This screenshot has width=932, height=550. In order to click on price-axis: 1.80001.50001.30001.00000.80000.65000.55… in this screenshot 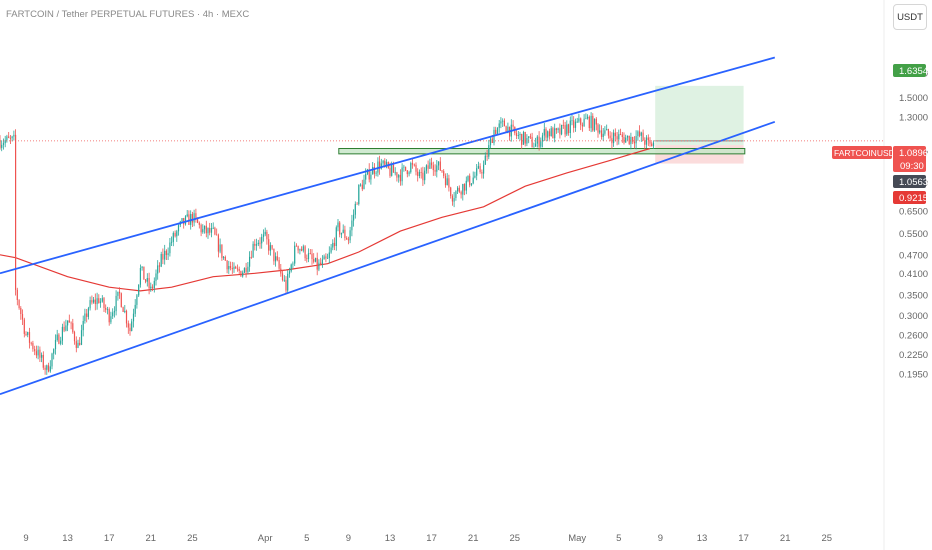, I will do `click(913, 224)`.